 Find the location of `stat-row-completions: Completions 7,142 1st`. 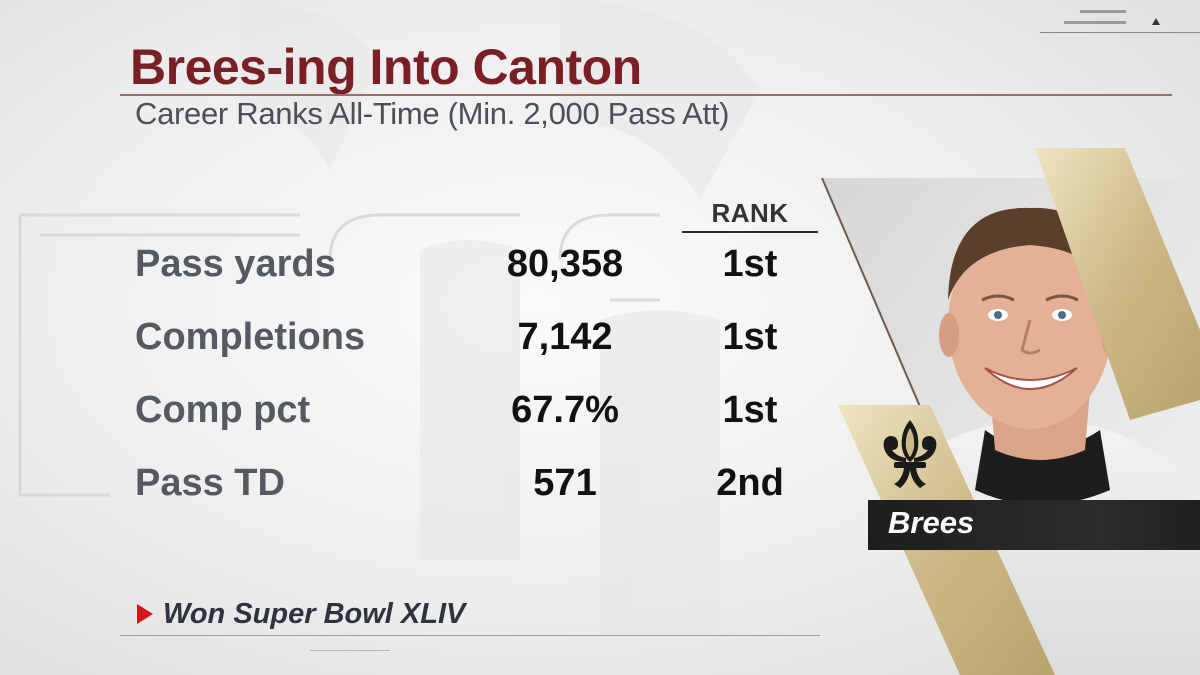

stat-row-completions: Completions 7,142 1st is located at coordinates (410, 346).